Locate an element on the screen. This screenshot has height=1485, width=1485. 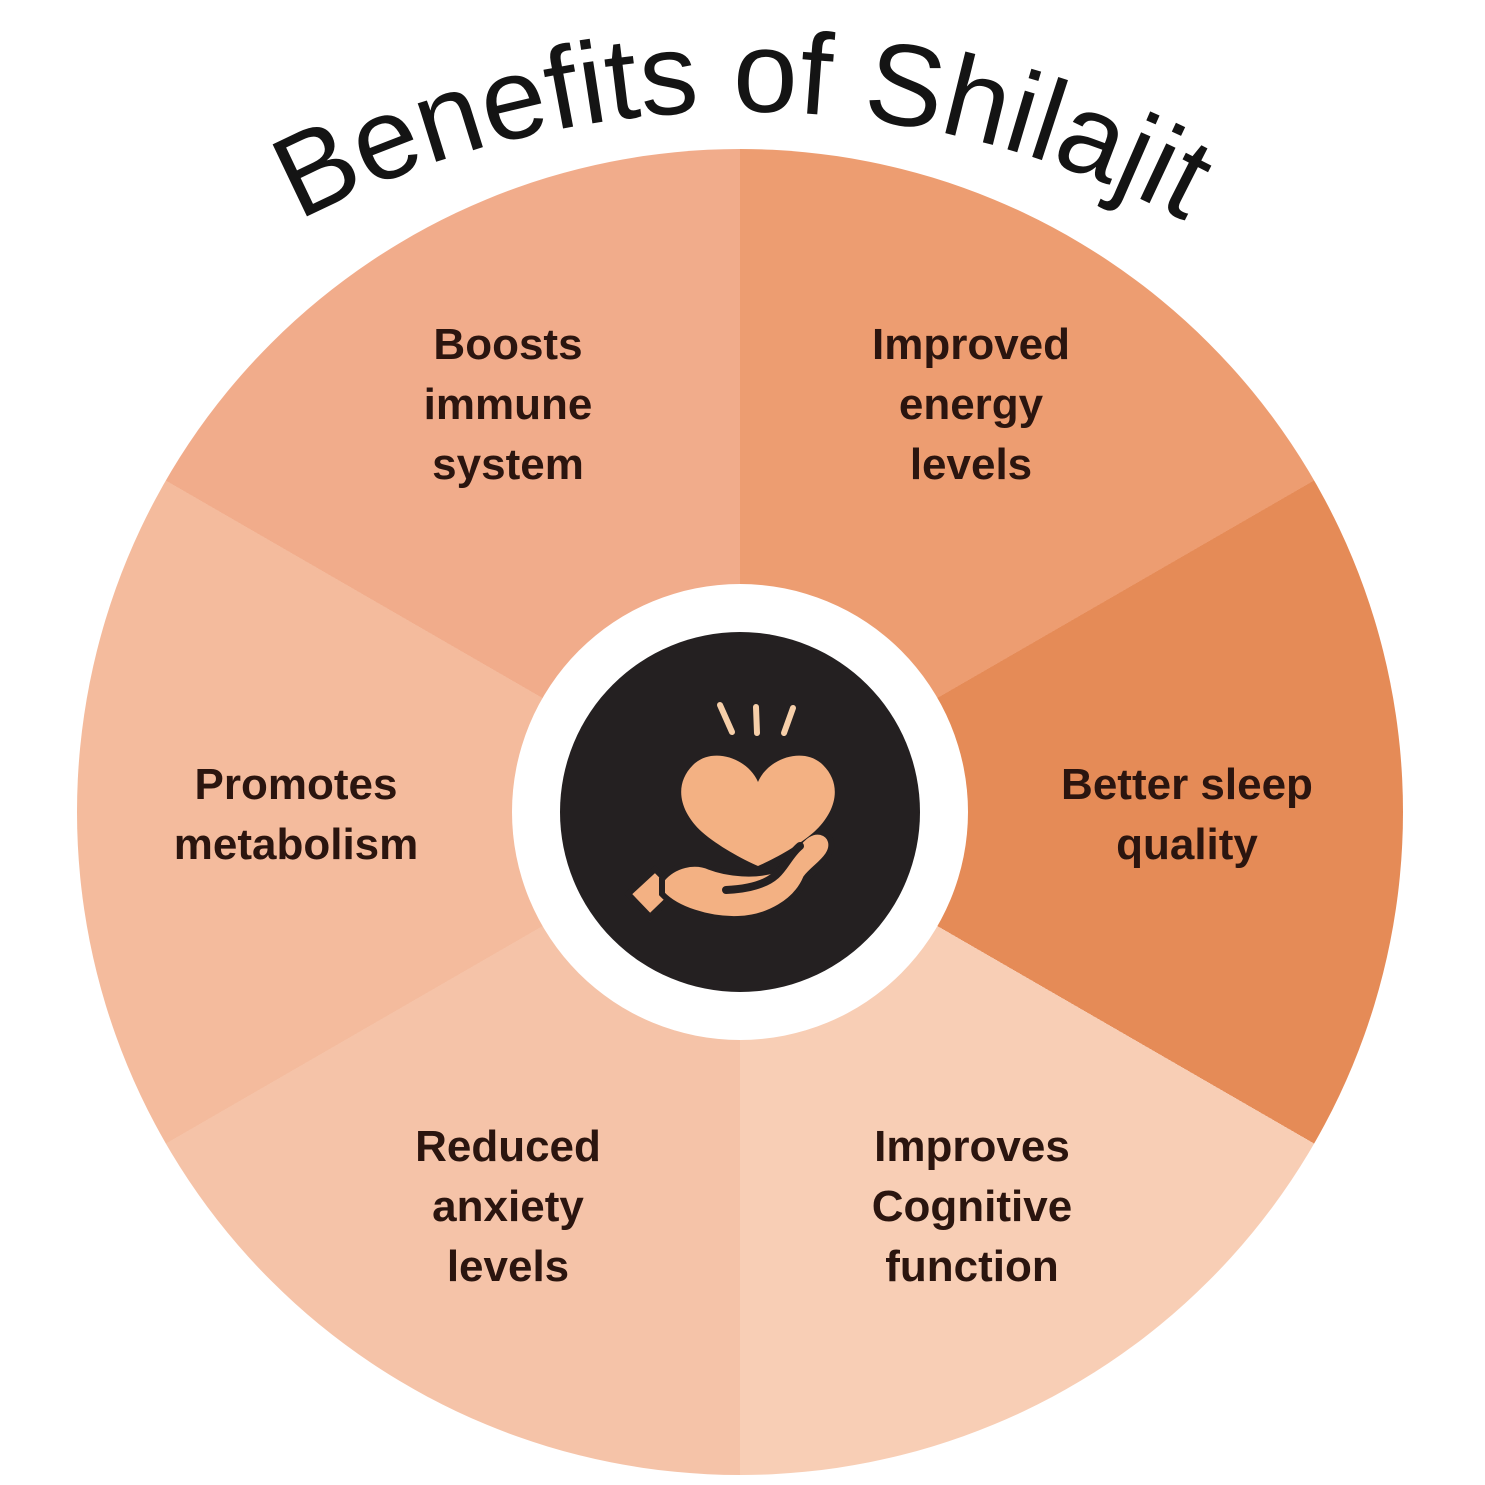
palm is located at coordinates (747, 875).